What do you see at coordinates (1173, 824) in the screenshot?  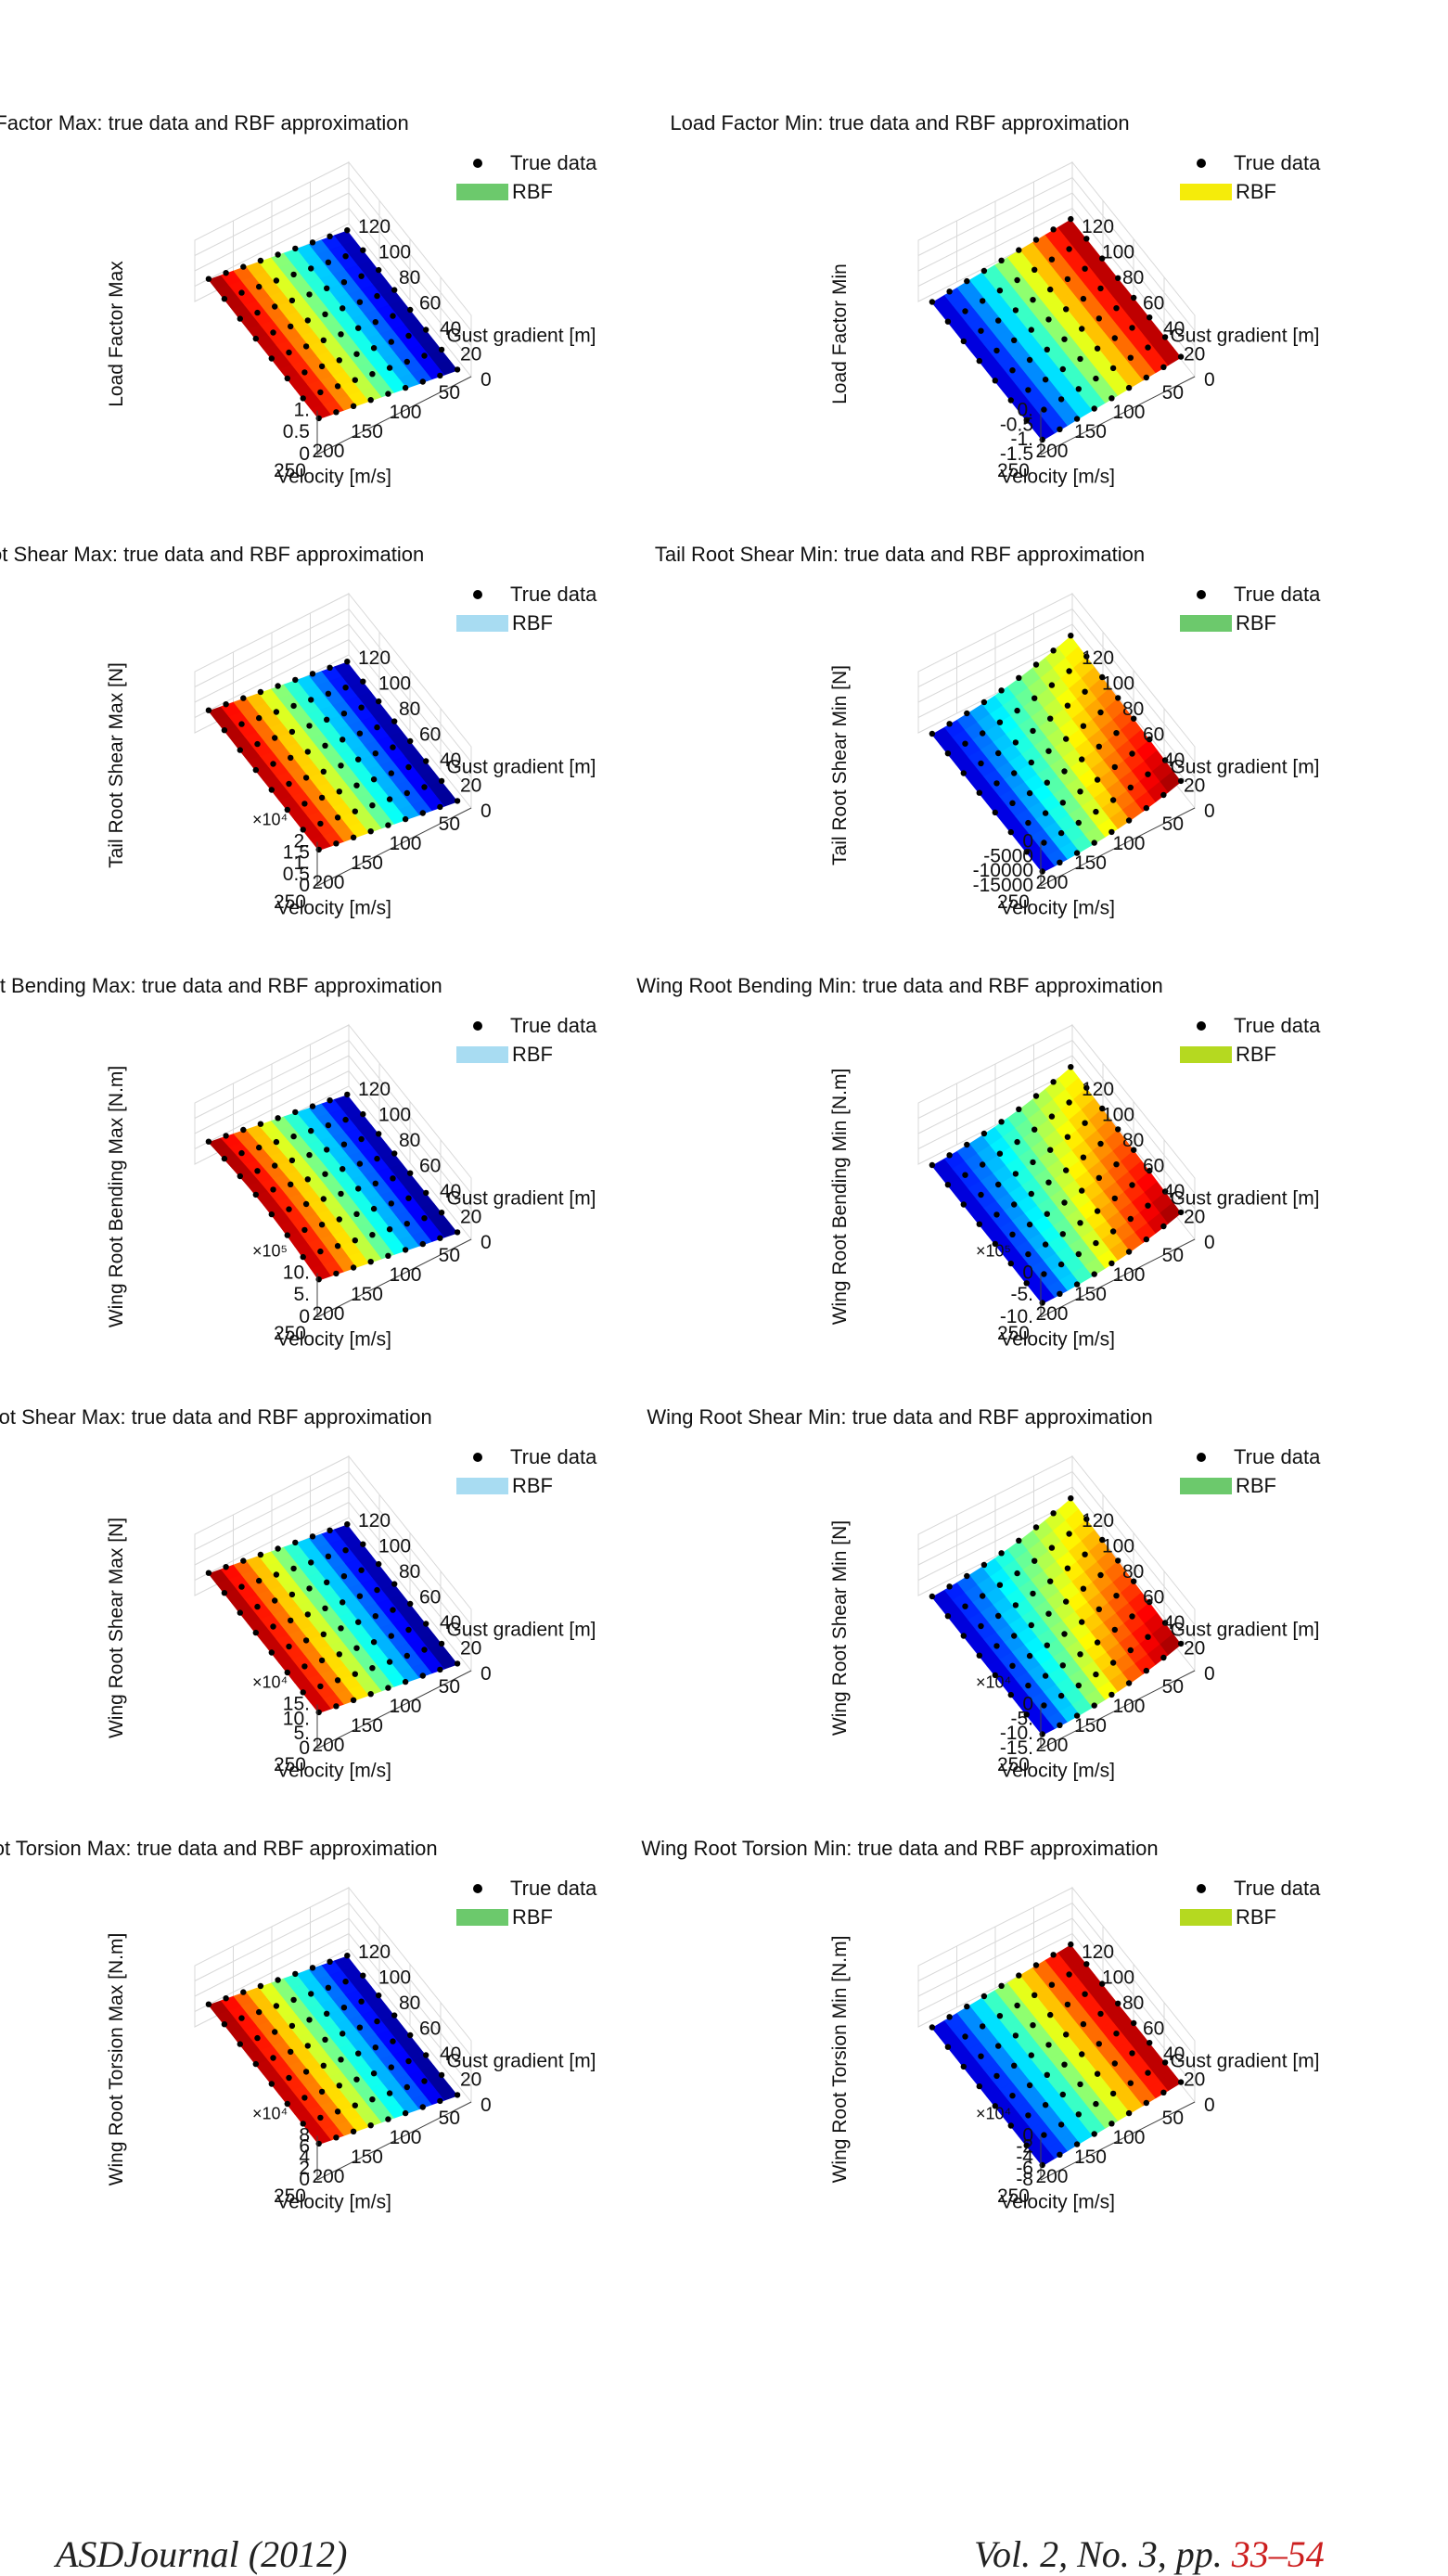 I see `x-tick-label: 50` at bounding box center [1173, 824].